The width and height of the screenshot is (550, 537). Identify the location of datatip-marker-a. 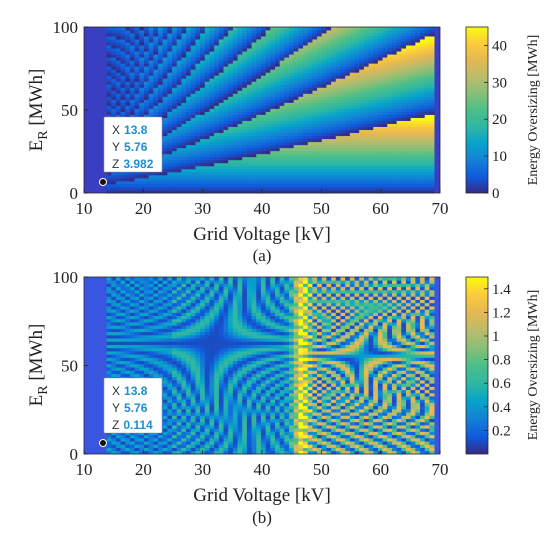
(103, 182).